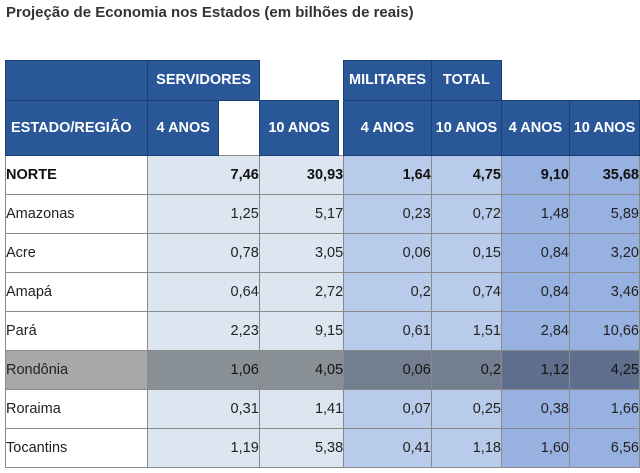 The width and height of the screenshot is (640, 473). I want to click on cell-militares-10: 4,75, so click(466, 175).